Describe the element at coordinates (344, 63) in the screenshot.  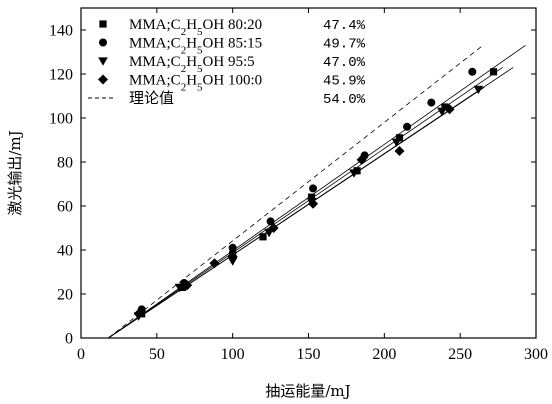
I see `legend-efficiency: 47.0%` at that location.